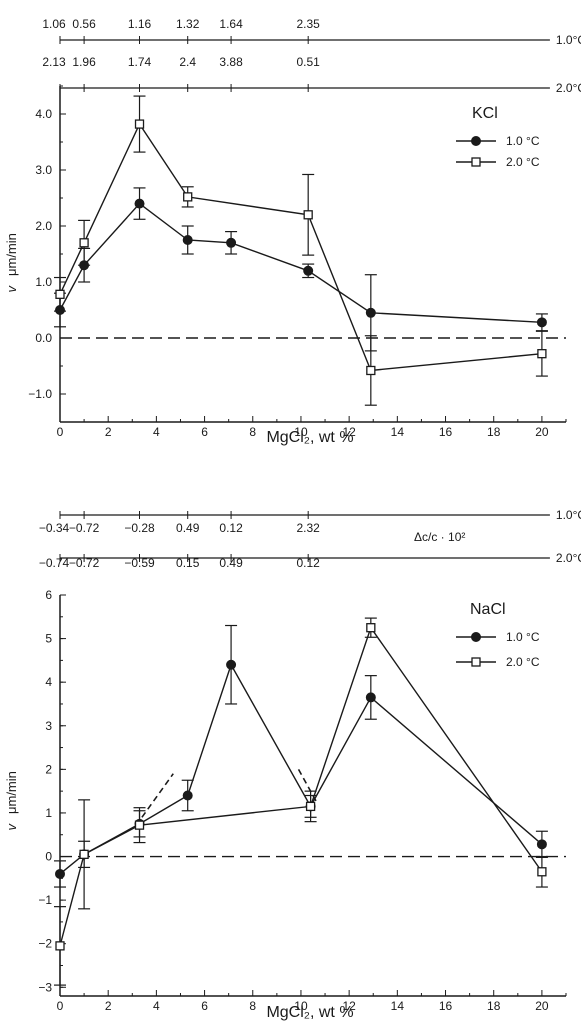 This screenshot has height=1024, width=581. What do you see at coordinates (488, 609) in the screenshot?
I see `panel-label: NaCl` at bounding box center [488, 609].